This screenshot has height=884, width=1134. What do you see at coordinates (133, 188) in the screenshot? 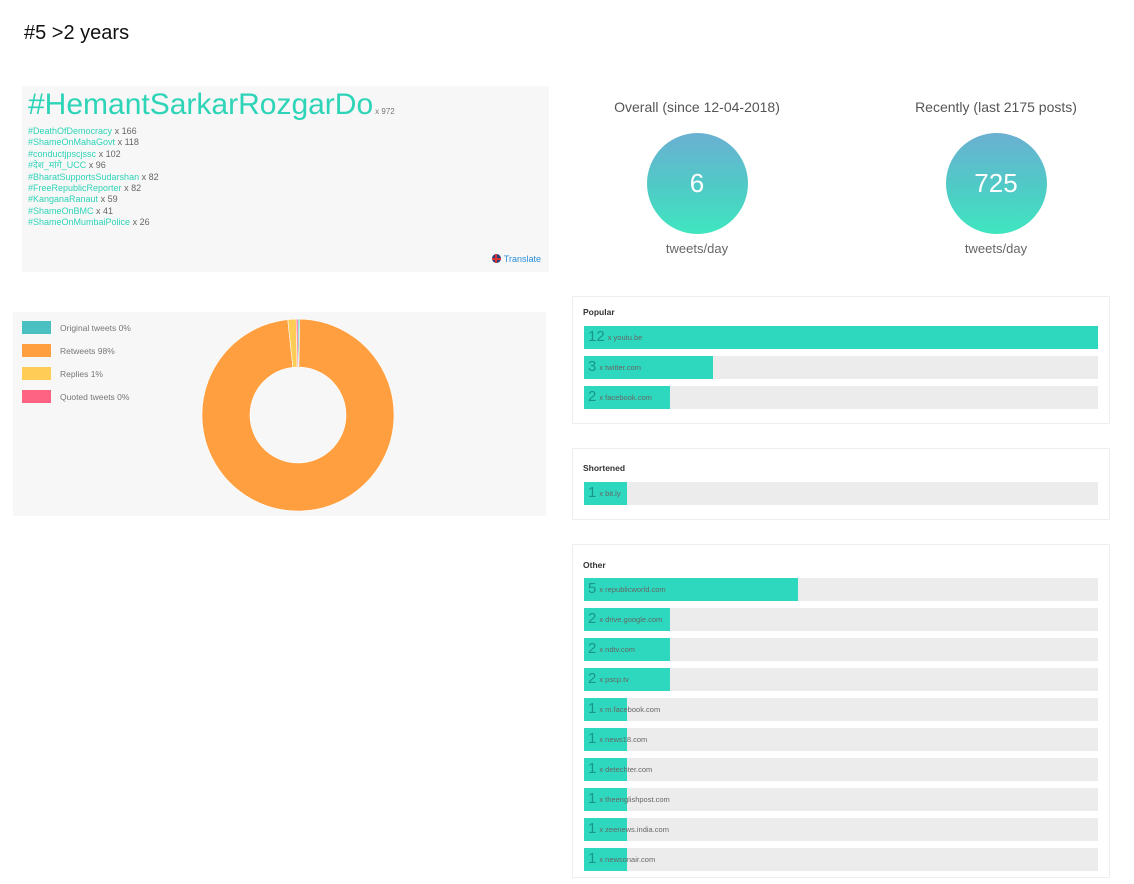
I see `hashtag-count: x 82` at bounding box center [133, 188].